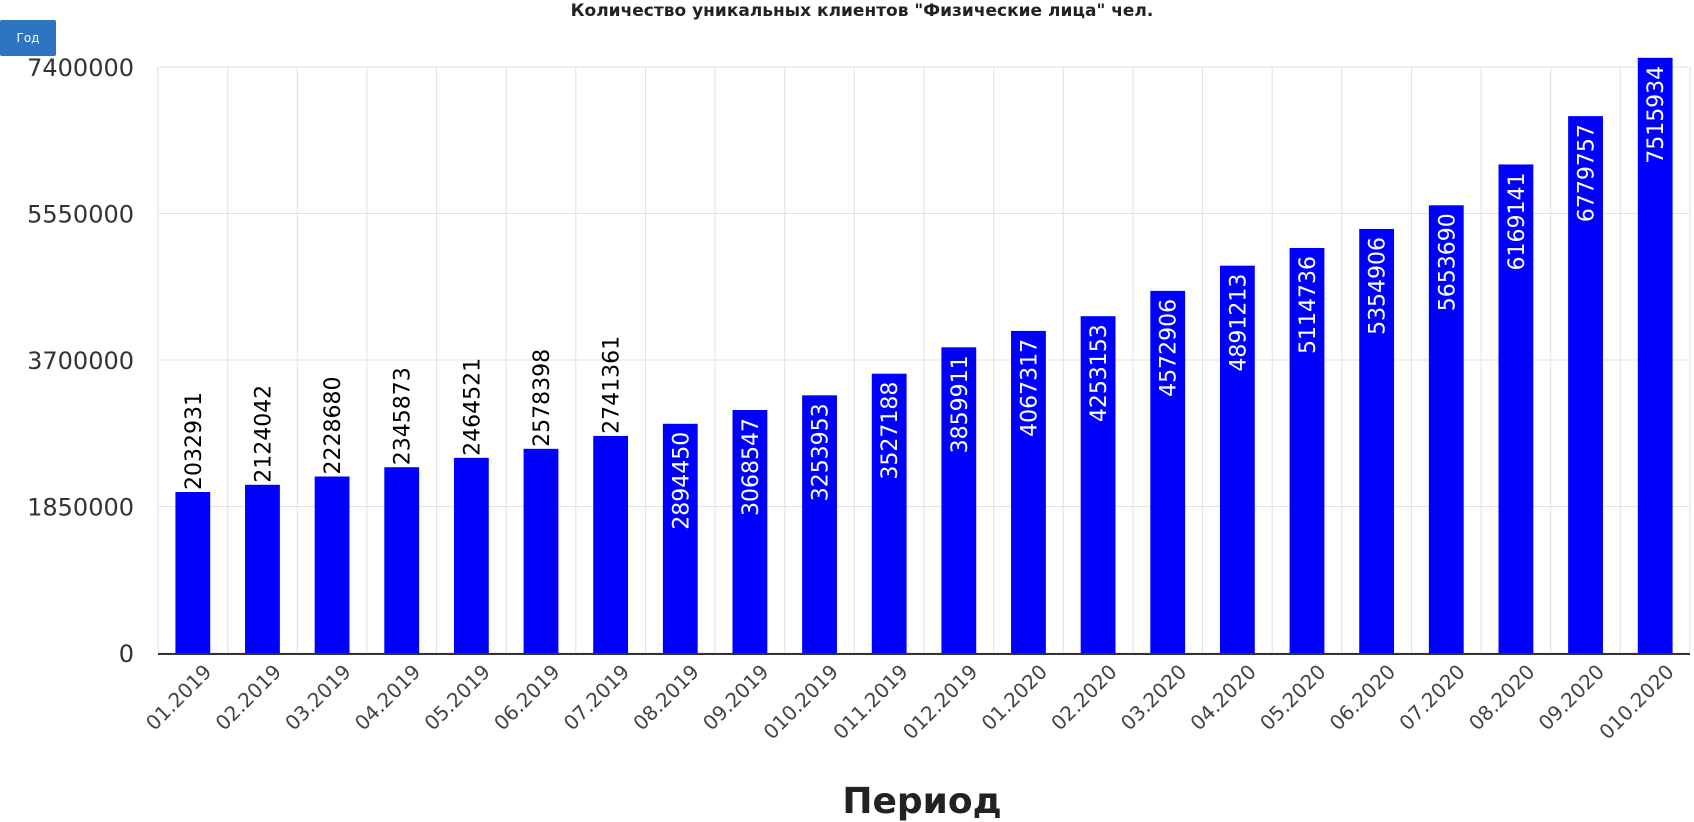 This screenshot has height=822, width=1694. Describe the element at coordinates (922, 801) in the screenshot. I see `x-axis-title: Период` at that location.